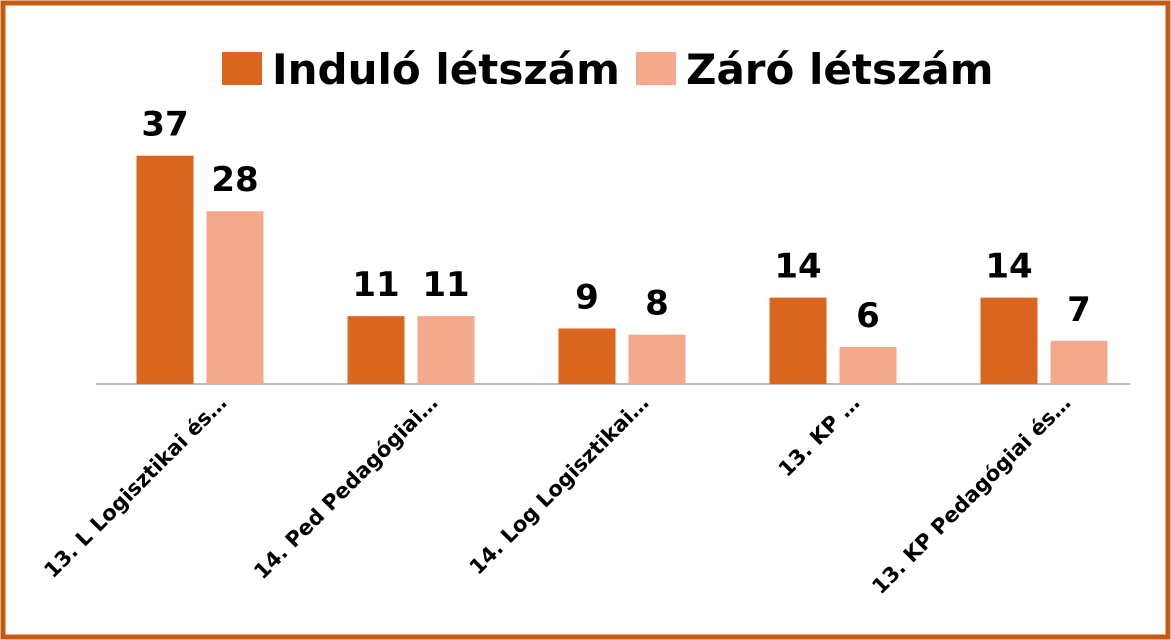 The width and height of the screenshot is (1171, 640). What do you see at coordinates (657, 304) in the screenshot?
I see `value-label: 8` at bounding box center [657, 304].